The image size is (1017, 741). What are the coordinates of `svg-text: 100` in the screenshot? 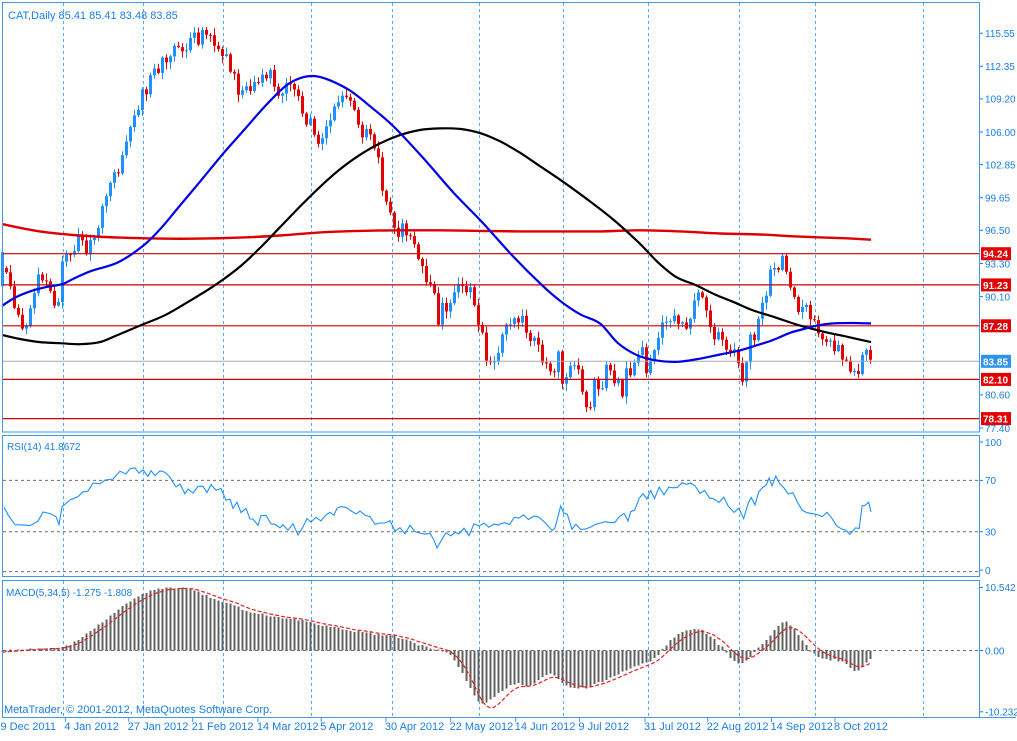 It's located at (993, 443).